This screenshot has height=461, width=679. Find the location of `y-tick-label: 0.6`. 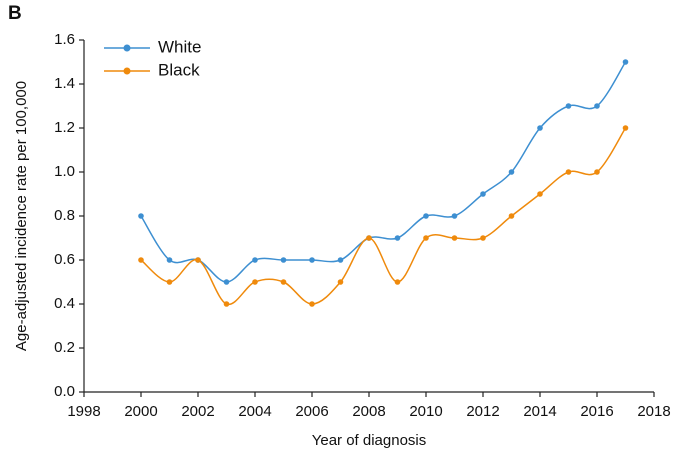

y-tick-label: 0.6 is located at coordinates (64, 259).